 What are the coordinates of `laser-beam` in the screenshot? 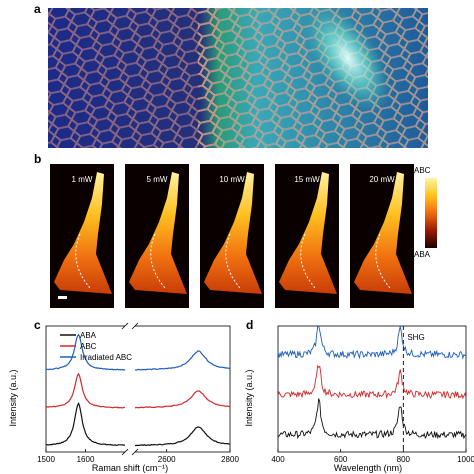 It's located at (348, 60).